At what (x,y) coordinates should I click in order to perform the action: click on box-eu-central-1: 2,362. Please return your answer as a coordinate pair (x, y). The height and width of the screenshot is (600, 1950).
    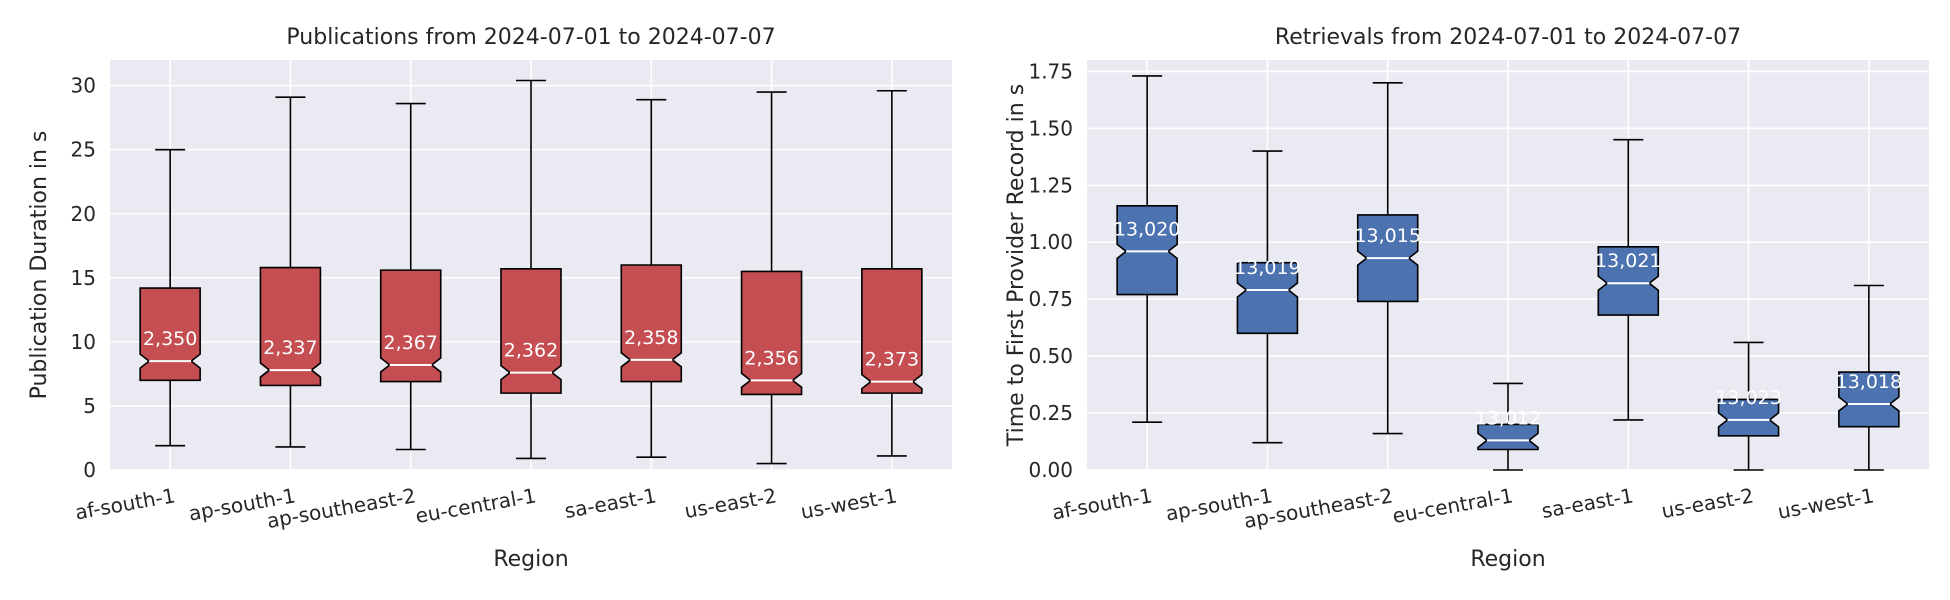
    Looking at the image, I should click on (531, 269).